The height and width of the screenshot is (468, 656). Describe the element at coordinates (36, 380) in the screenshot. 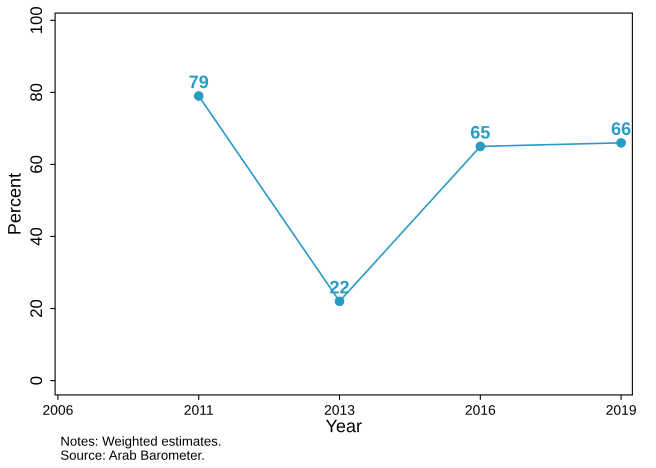

I see `y-tick-label: 0` at that location.